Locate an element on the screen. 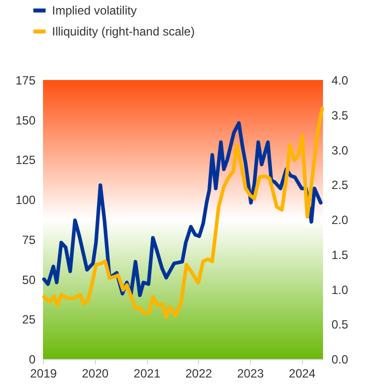 This screenshot has width=372, height=388. y-tick-label: 125 is located at coordinates (25, 160).